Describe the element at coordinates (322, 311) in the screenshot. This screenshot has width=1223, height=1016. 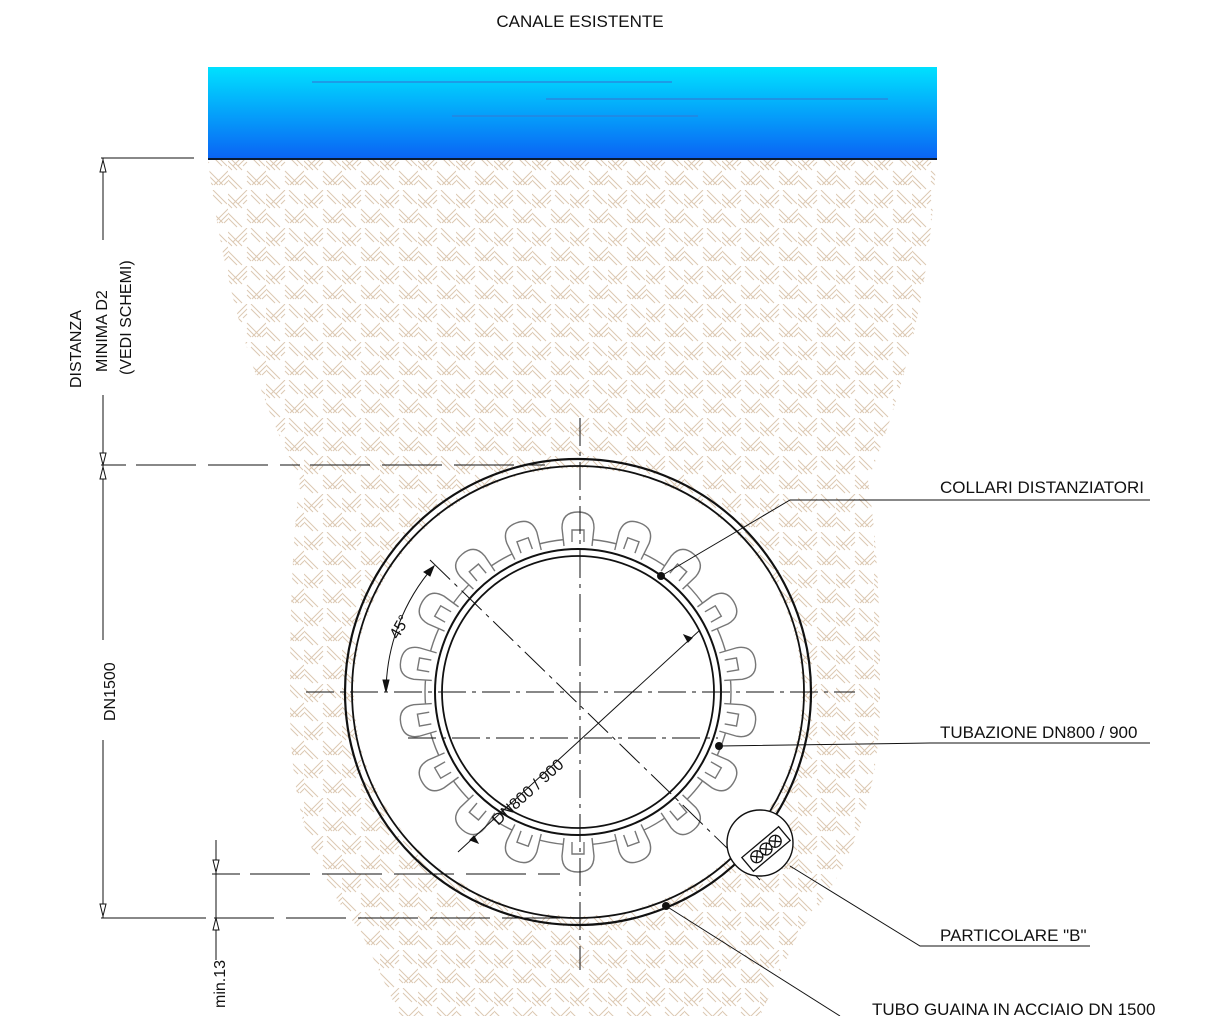
I see `distance-d2-dimension` at that location.